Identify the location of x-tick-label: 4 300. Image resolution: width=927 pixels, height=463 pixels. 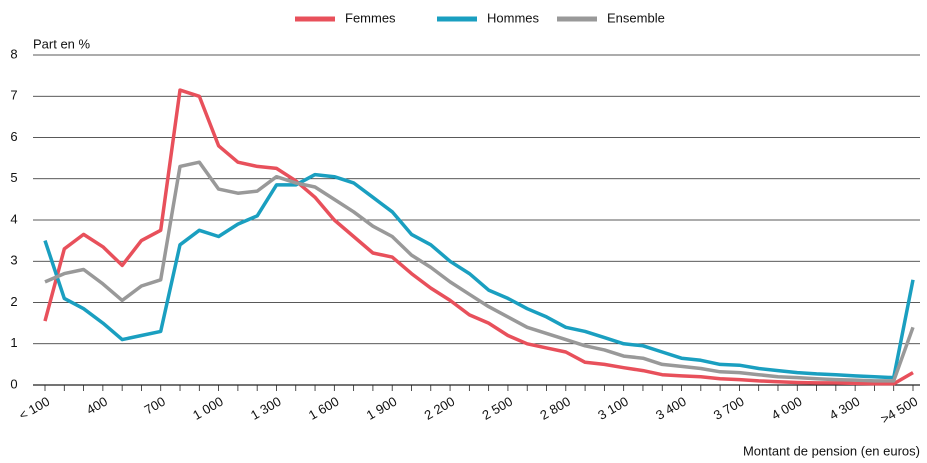
(845, 408).